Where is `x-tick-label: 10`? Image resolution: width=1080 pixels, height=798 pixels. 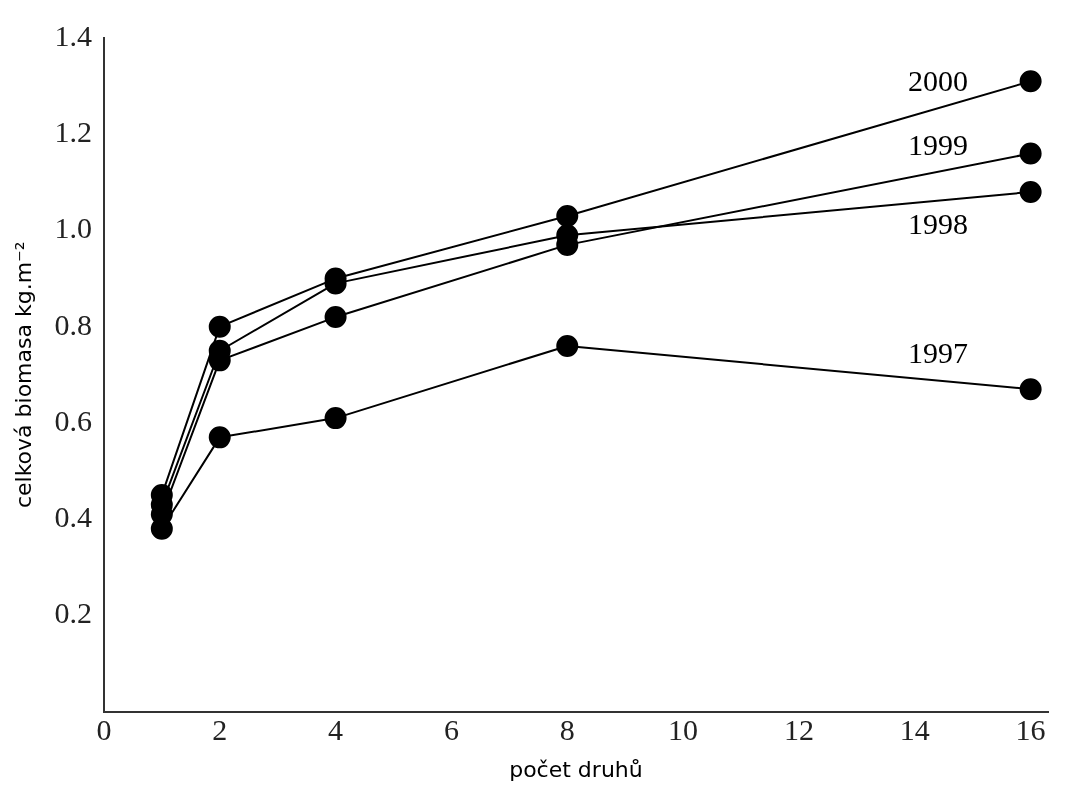 x-tick-label: 10 is located at coordinates (683, 730).